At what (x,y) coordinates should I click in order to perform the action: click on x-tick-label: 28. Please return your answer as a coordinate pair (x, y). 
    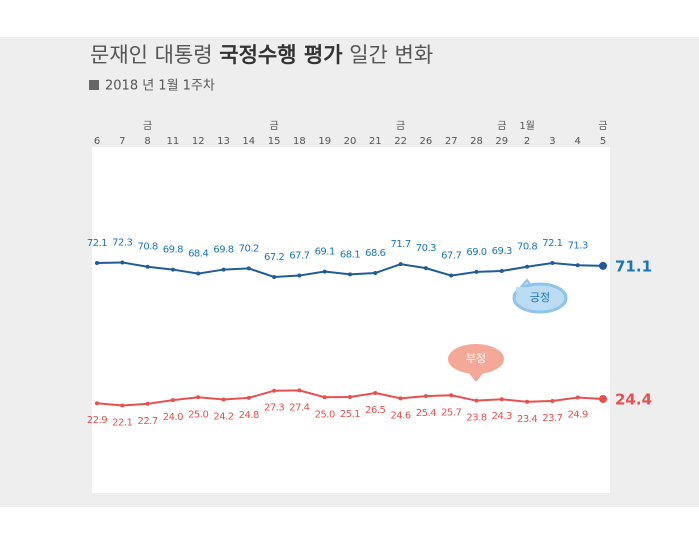
    Looking at the image, I should click on (476, 141).